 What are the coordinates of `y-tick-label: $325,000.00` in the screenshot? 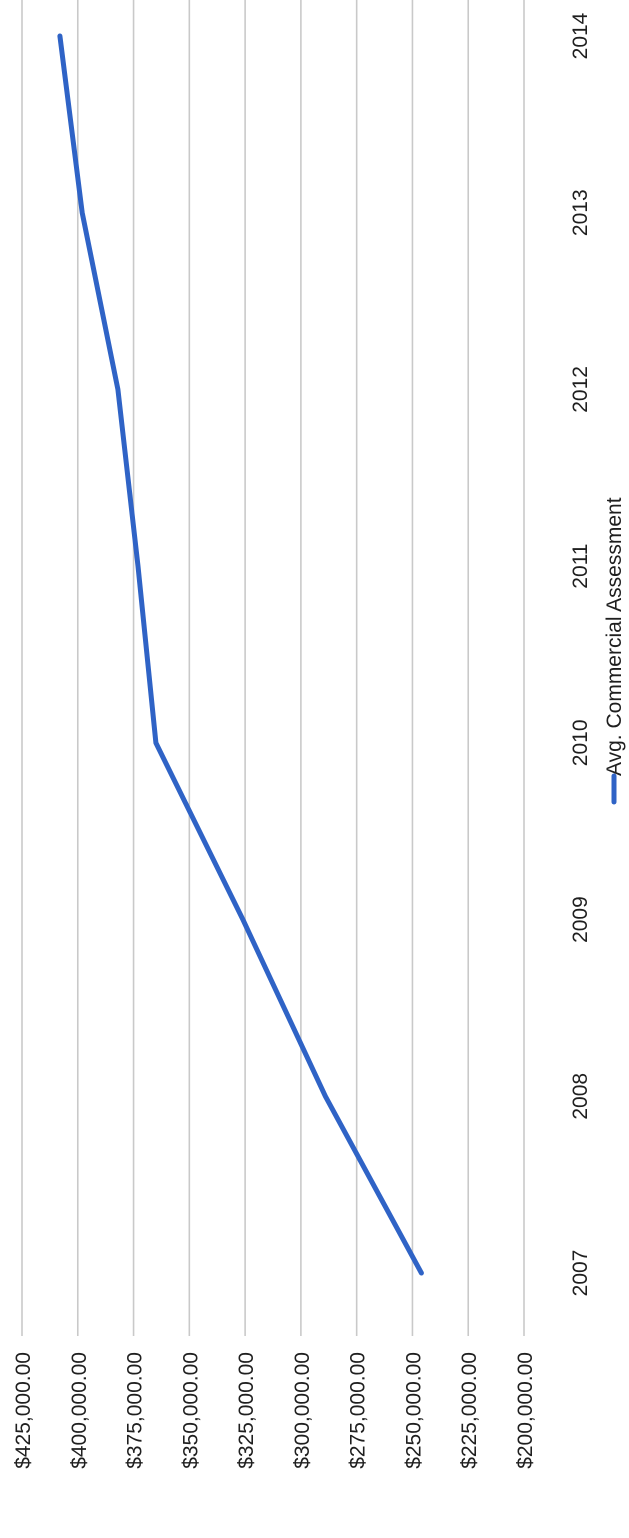 It's located at (246, 1410).